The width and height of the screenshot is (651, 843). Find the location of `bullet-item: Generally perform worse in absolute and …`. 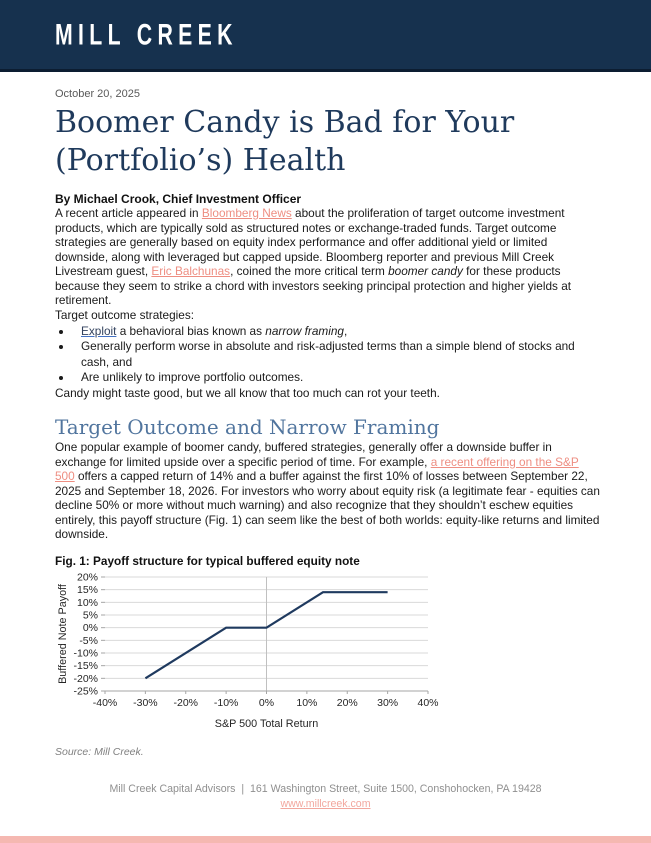

bullet-item: Generally perform worse in absolute and … is located at coordinates (337, 354).